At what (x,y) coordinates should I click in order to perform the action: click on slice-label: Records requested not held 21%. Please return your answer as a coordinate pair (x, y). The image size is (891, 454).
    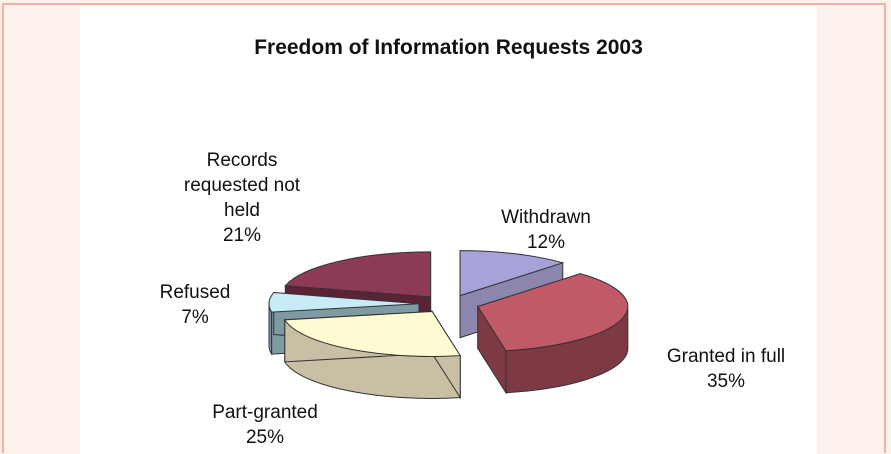
    Looking at the image, I should click on (242, 198).